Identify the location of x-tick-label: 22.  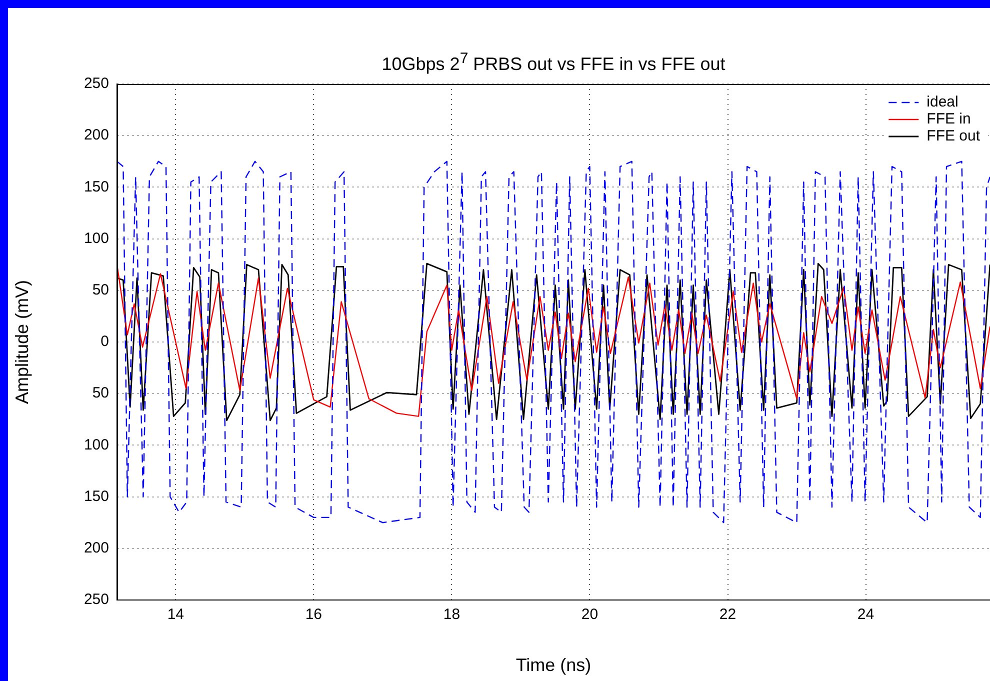
(727, 615).